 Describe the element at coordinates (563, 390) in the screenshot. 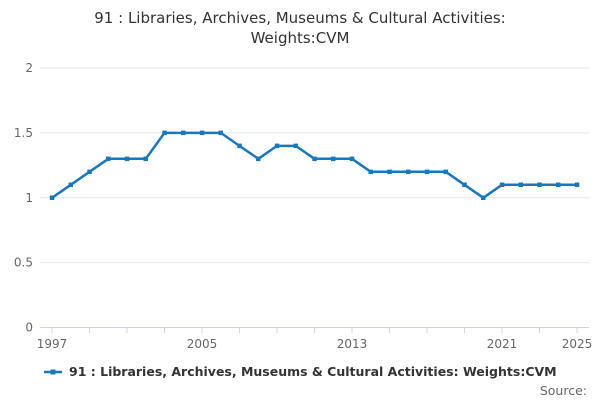

I see `source-note: Source:` at that location.